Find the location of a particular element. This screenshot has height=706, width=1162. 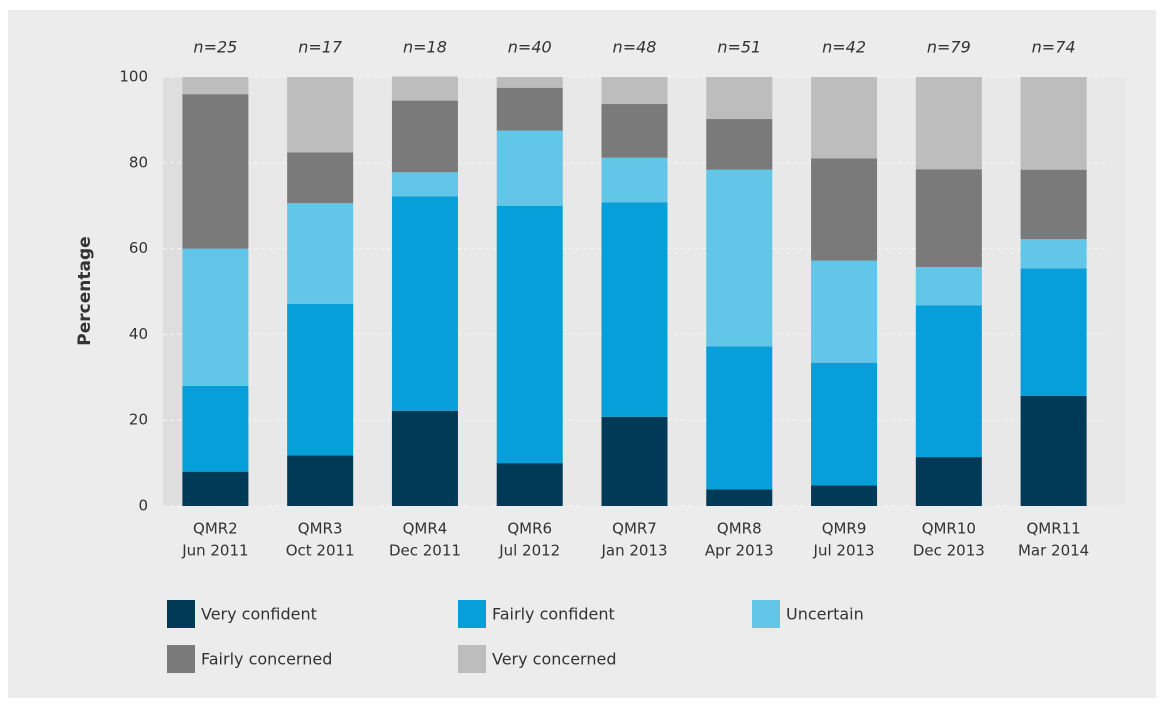

sample-size: n=18 is located at coordinates (425, 47).